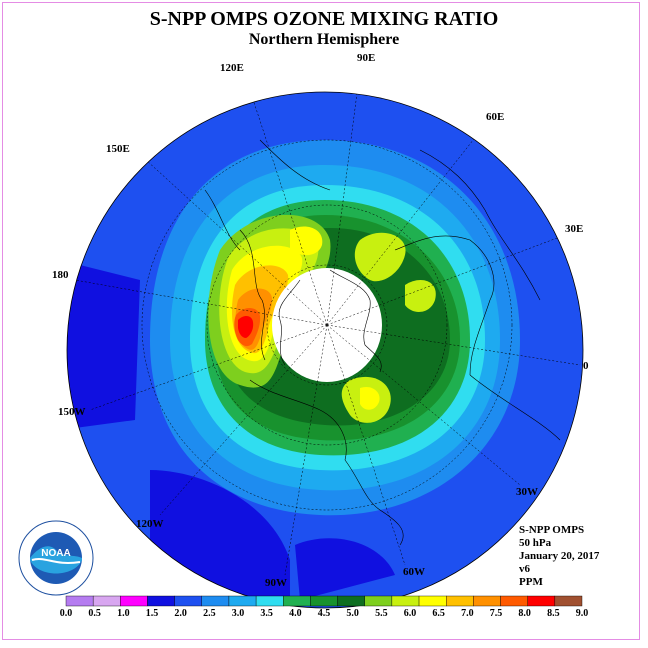 Image resolution: width=648 pixels, height=648 pixels. I want to click on field-dark-blue-patch-s, so click(345, 569).